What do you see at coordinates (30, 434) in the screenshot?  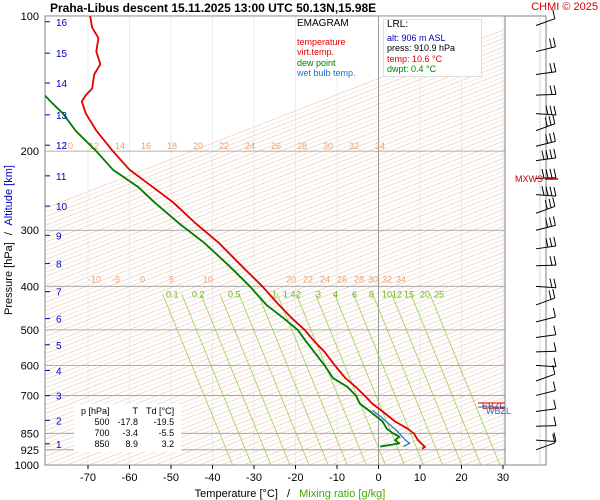 I see `pressure-tick-label: 850` at bounding box center [30, 434].